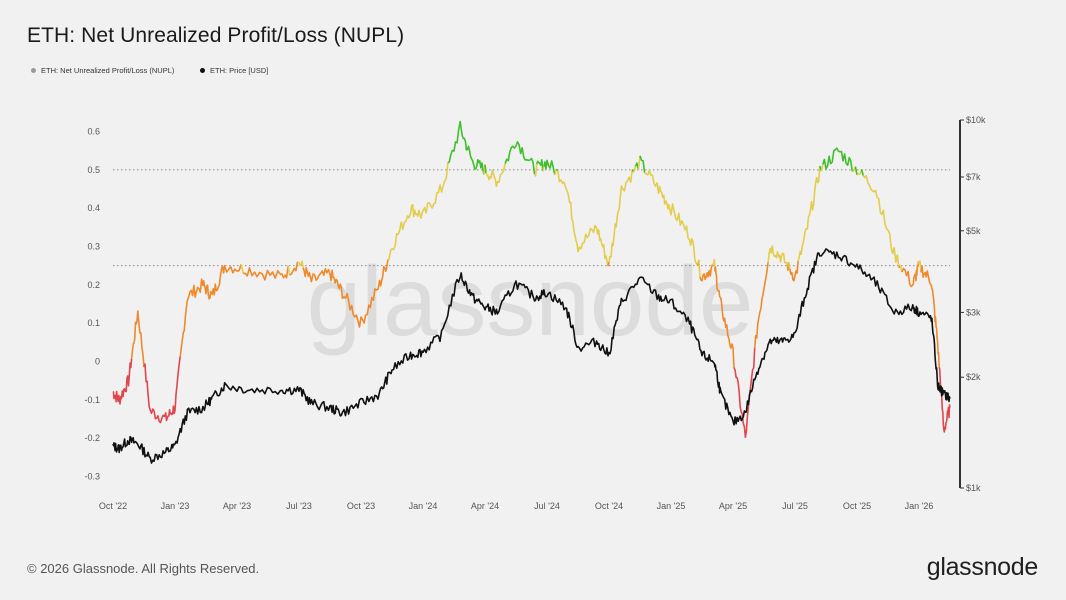 The image size is (1066, 600). I want to click on legend-dot-nupl, so click(33, 70).